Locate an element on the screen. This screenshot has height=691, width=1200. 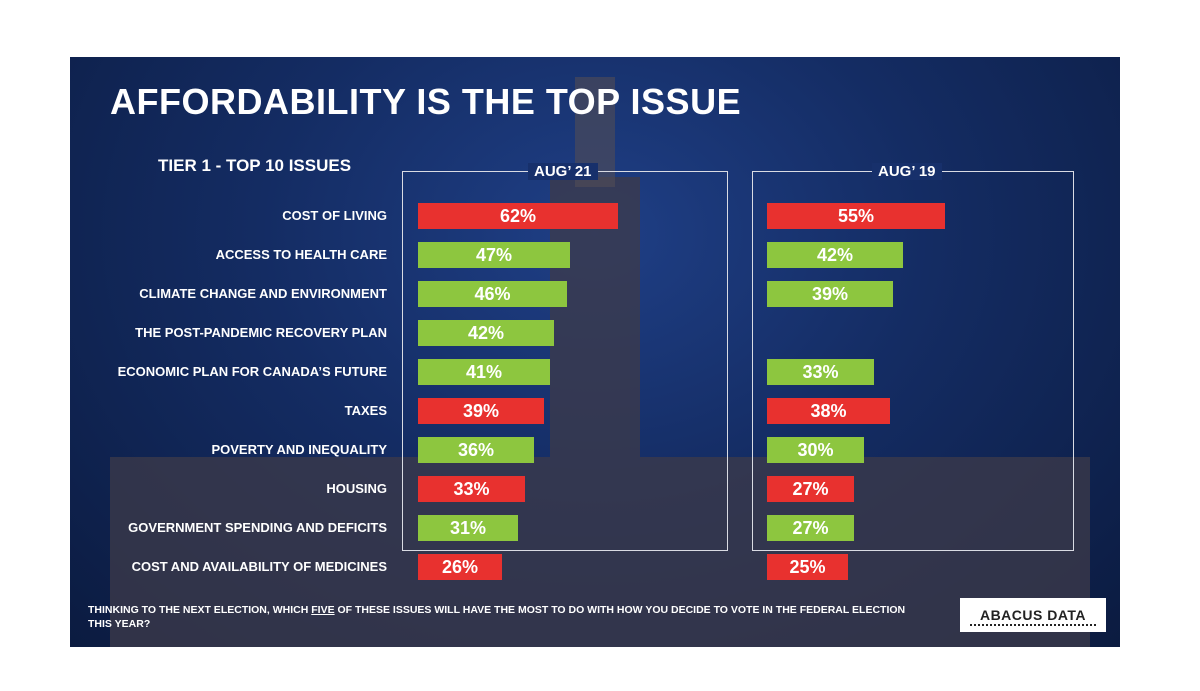
category-label: THE POST-PANDEMIC RECOVERY PLAN is located at coordinates (261, 332).